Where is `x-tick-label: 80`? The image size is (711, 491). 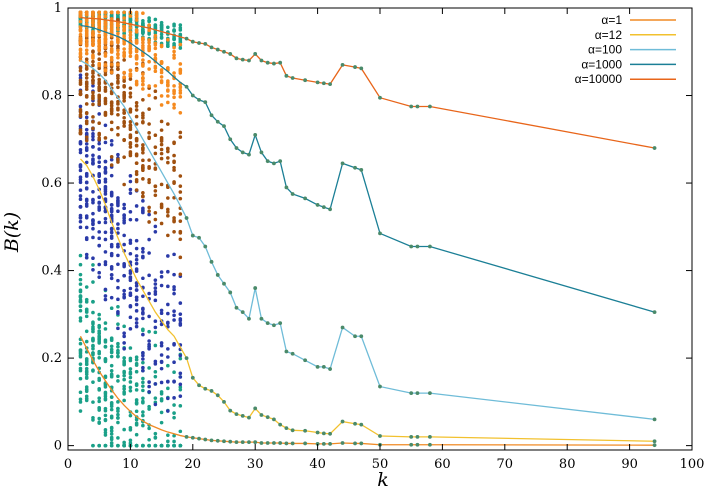
x-tick-label: 80 is located at coordinates (567, 464).